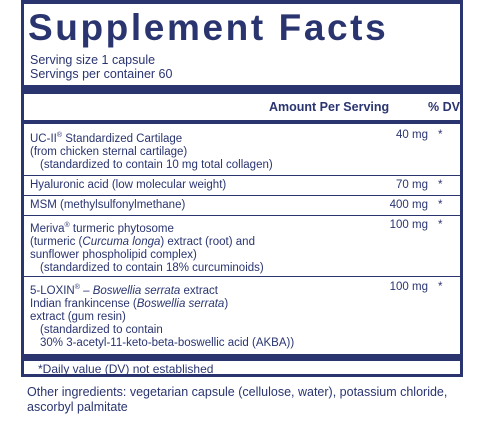  Describe the element at coordinates (93, 60) in the screenshot. I see `serving-size: Serving size 1 capsule` at that location.